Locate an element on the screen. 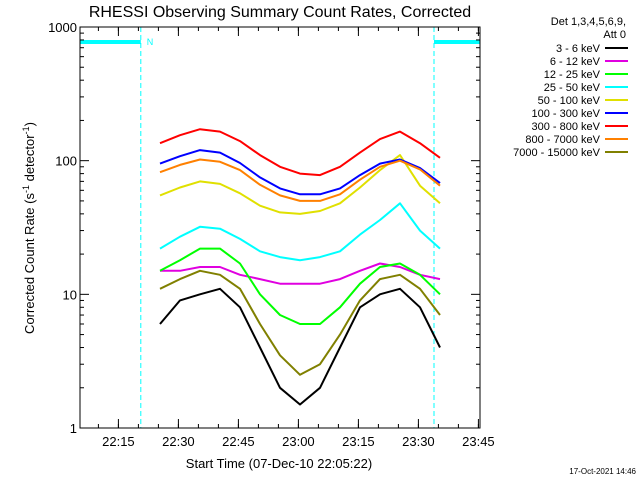 The image size is (640, 480). y-tick-label-0: 1 is located at coordinates (73, 428).